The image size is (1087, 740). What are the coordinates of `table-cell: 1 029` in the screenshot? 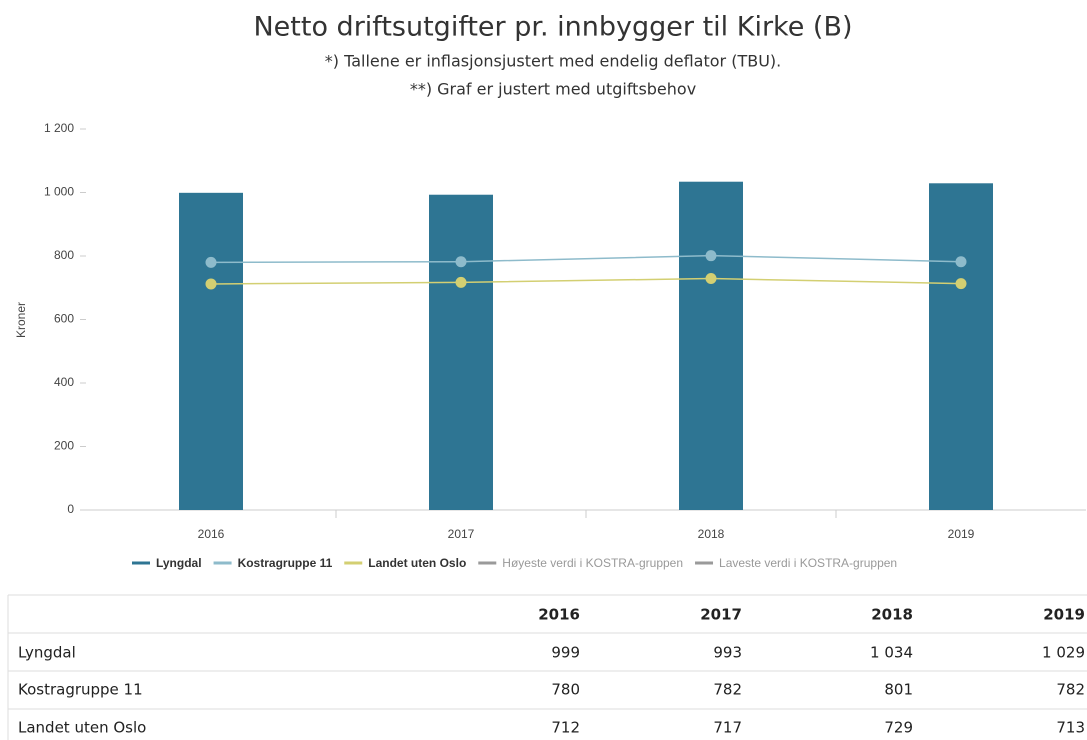 It's located at (1063, 653).